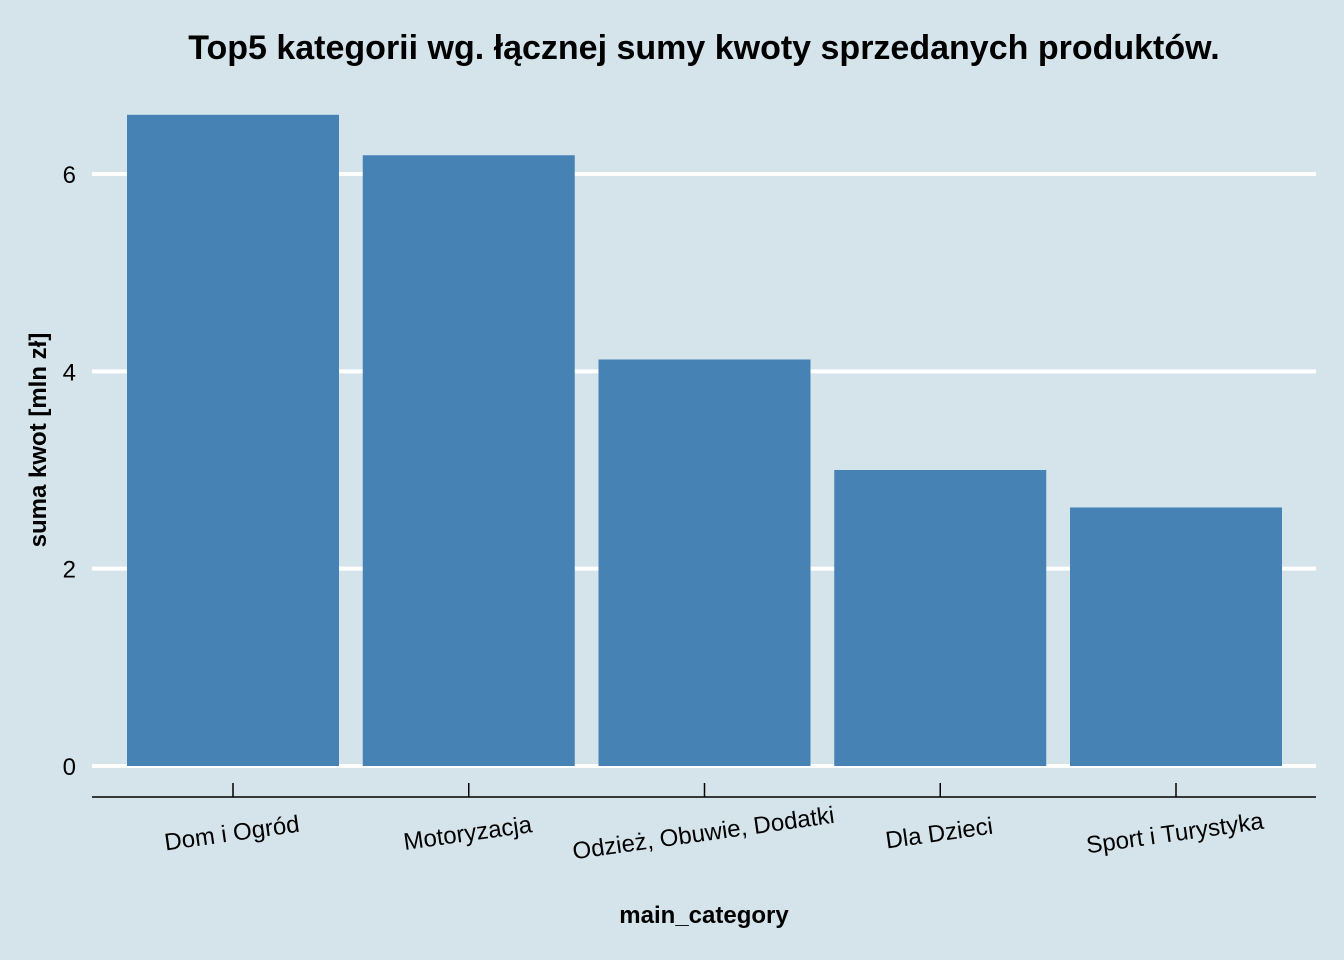 The width and height of the screenshot is (1344, 960). I want to click on y-tick-label: 2, so click(69, 570).